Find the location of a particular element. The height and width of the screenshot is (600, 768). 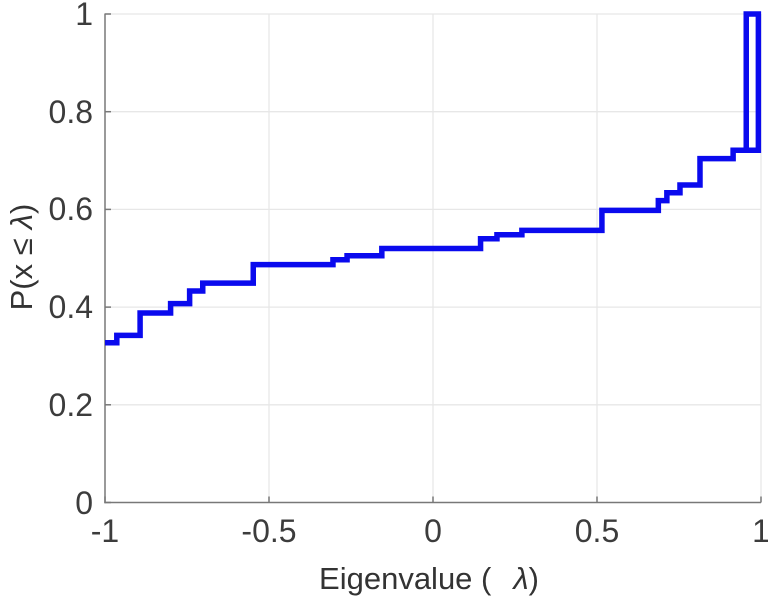

y-axis-label: P(x ≤ λ) is located at coordinates (22, 257).